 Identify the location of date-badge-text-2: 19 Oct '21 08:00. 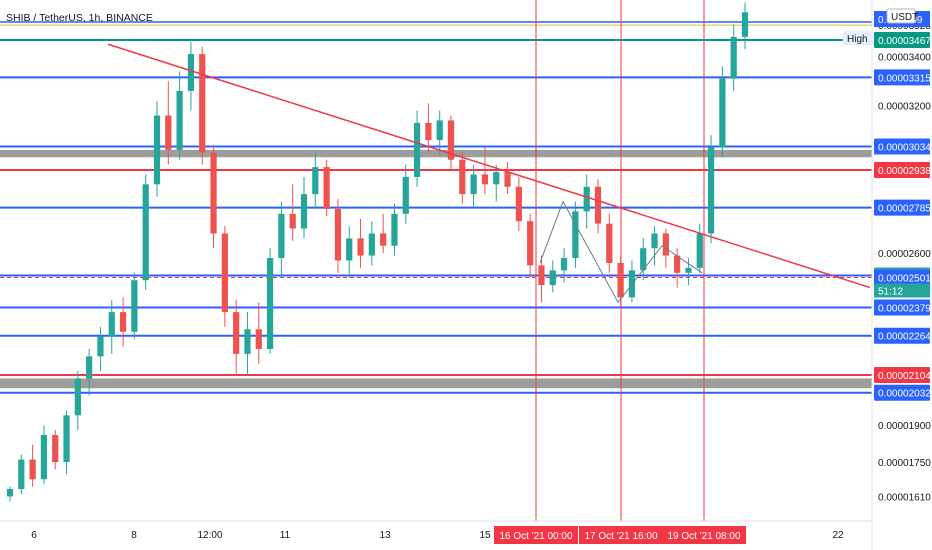
(704, 536).